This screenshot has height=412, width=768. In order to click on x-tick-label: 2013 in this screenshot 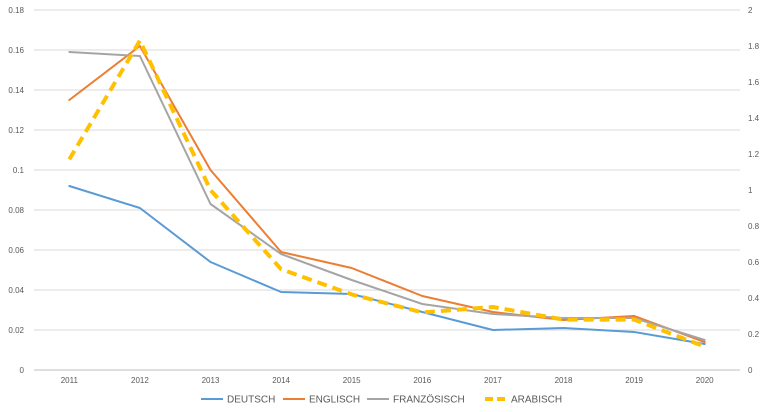, I will do `click(211, 380)`.